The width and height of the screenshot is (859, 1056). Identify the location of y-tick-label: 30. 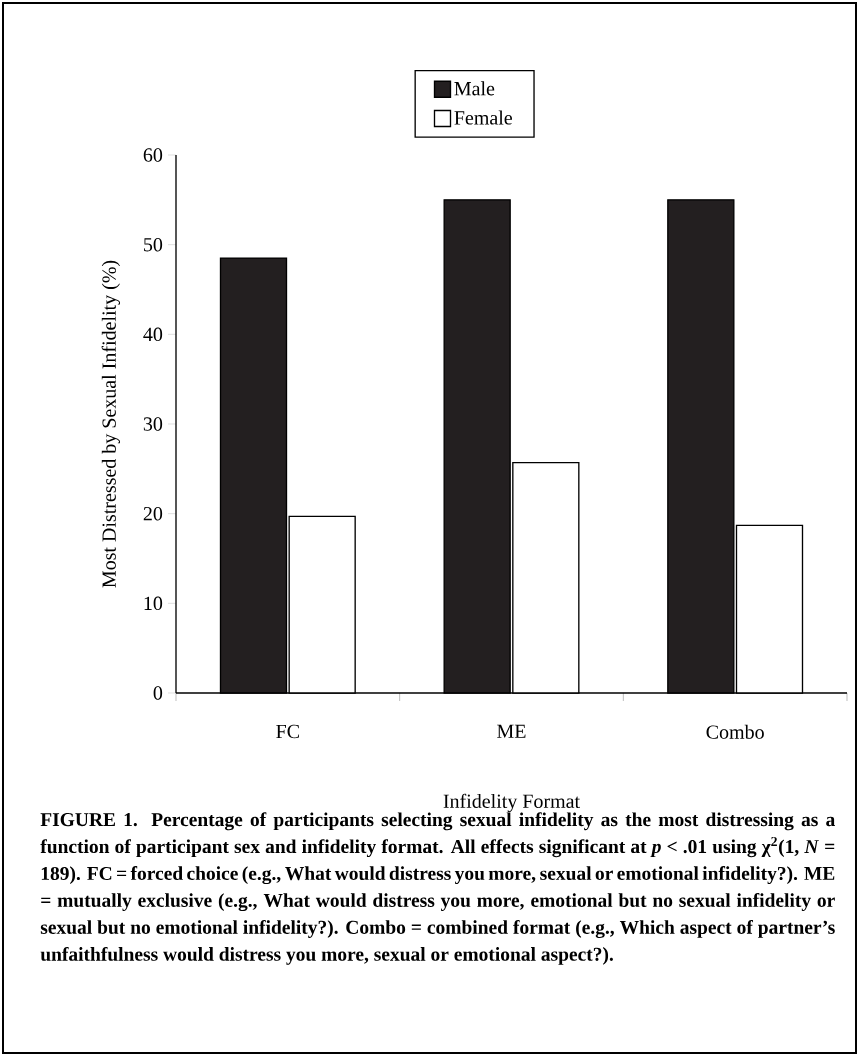
(153, 424).